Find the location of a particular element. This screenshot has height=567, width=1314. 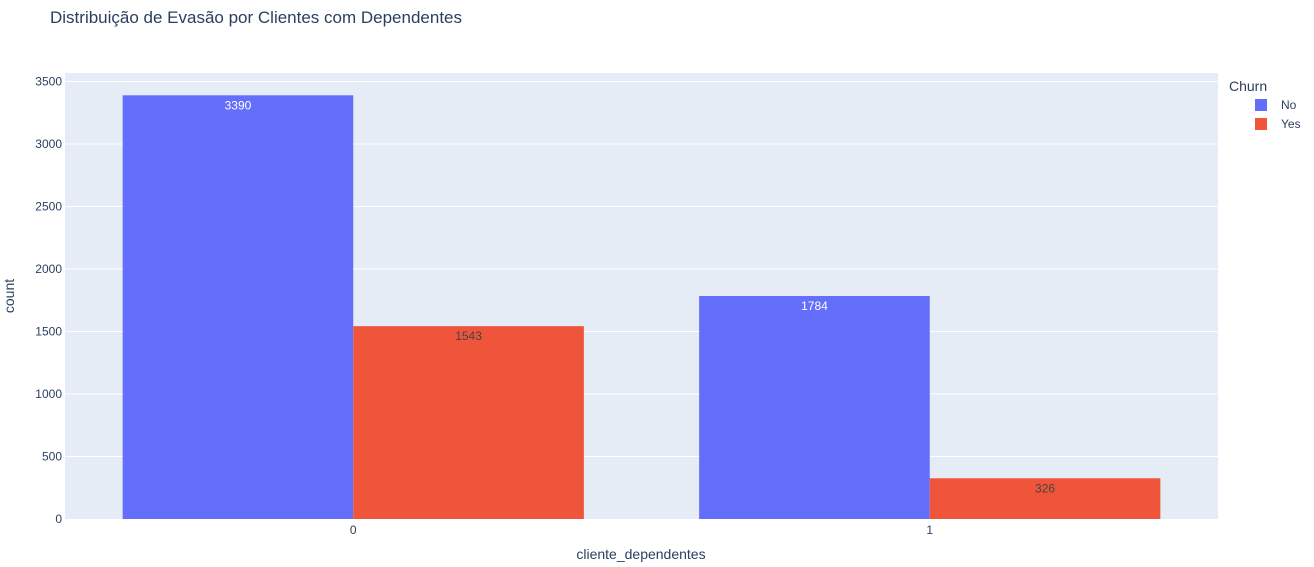

y-tick-label: 3000 is located at coordinates (48, 144).